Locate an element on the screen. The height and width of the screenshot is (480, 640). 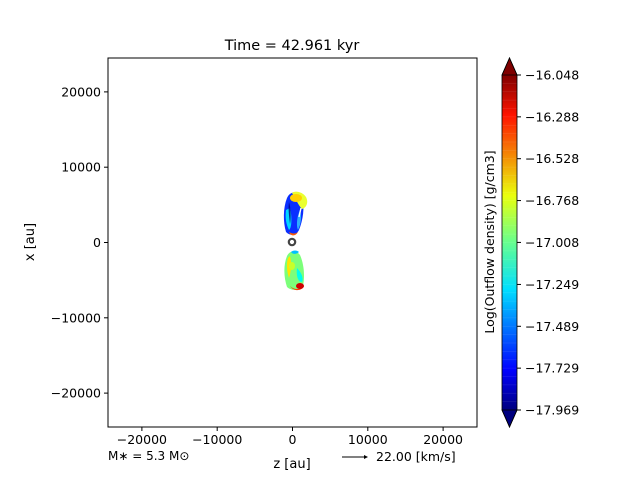
star-marker is located at coordinates (292, 242).